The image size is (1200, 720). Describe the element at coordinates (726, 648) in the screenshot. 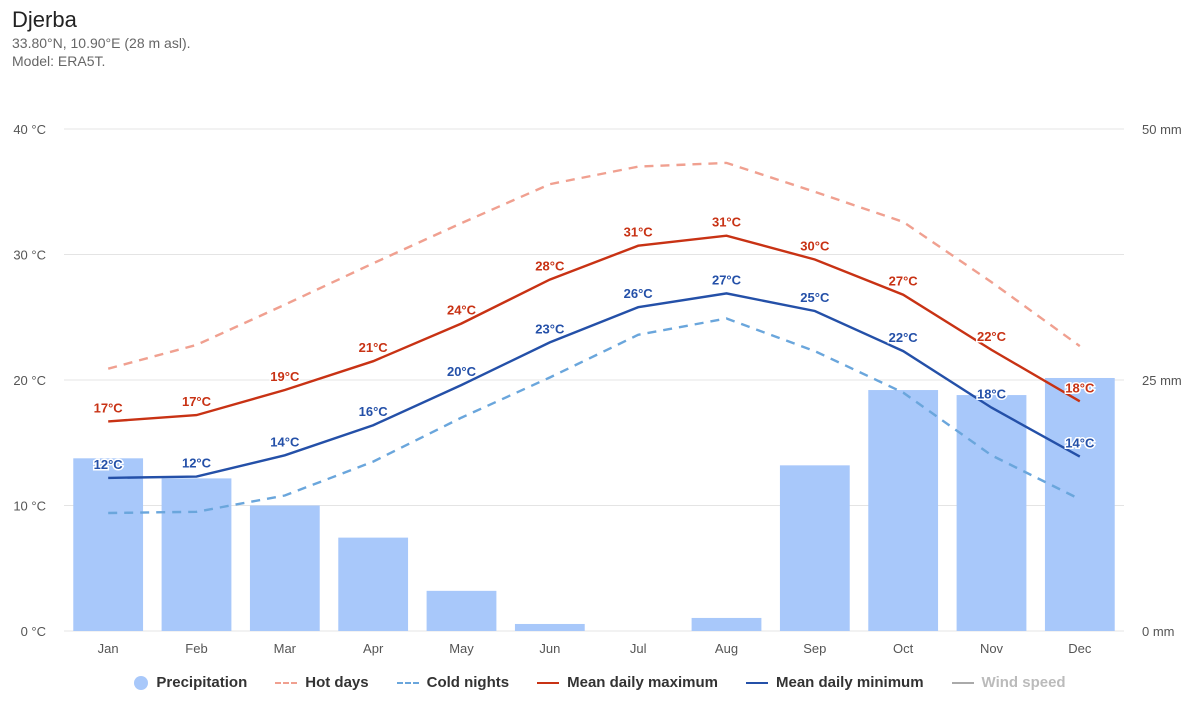

I see `x-tick-label: Aug` at that location.